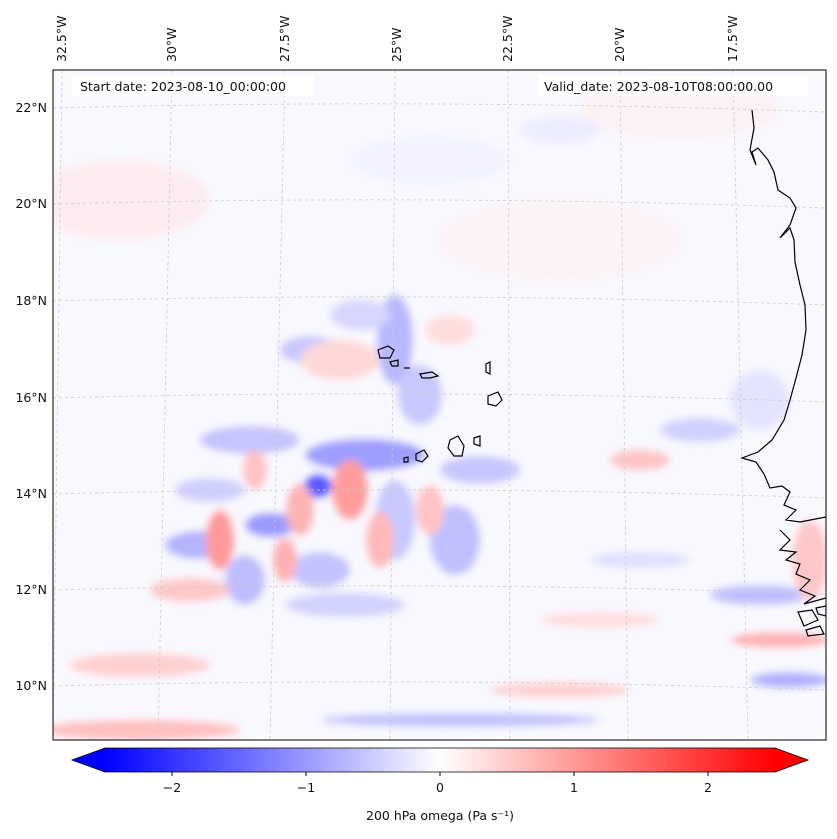 This screenshot has height=839, width=837. I want to click on colorbar-gradient, so click(440, 760).